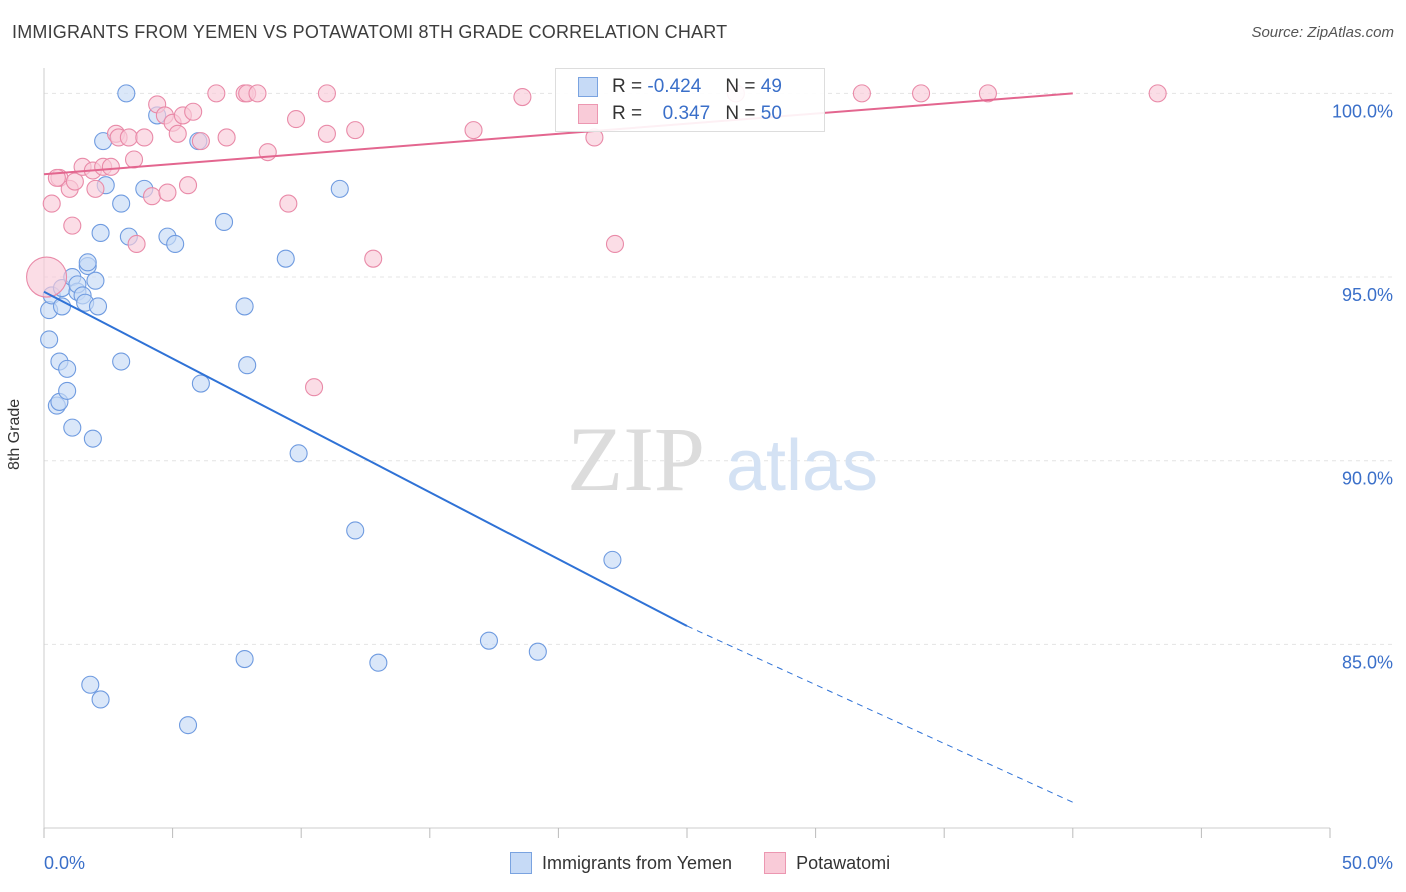 This screenshot has height=892, width=1406. I want to click on correlation-legend: R = -0.424 N = 49 R = 0.347 N = 50, so click(690, 100).